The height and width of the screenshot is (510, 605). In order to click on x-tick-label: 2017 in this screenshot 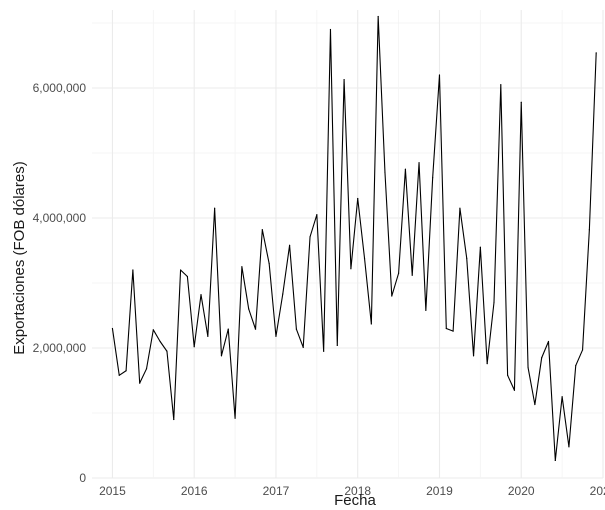, I will do `click(276, 491)`.